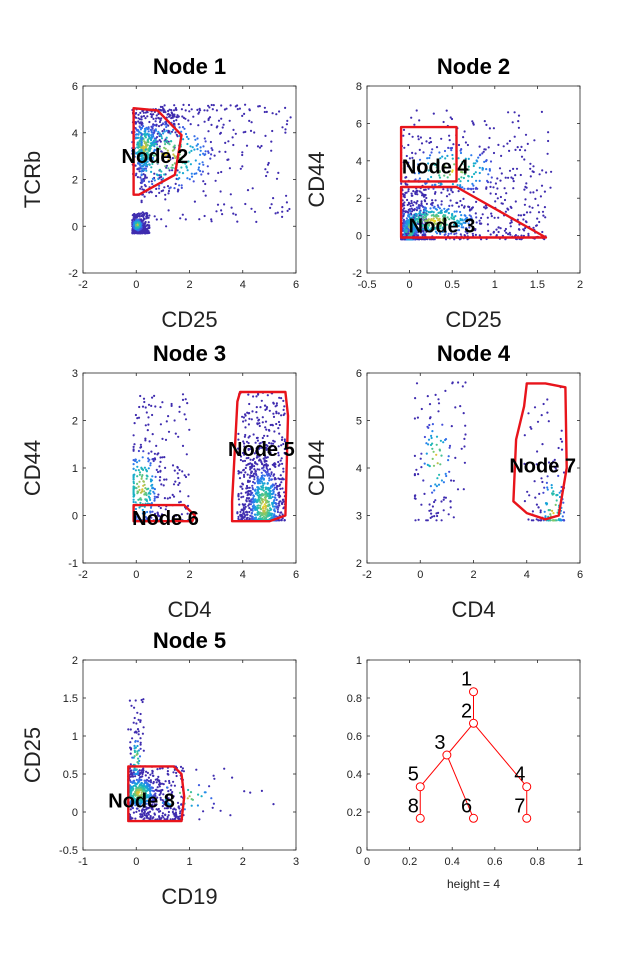 The width and height of the screenshot is (640, 960). I want to click on y-tick-label: -1, so click(73, 564).